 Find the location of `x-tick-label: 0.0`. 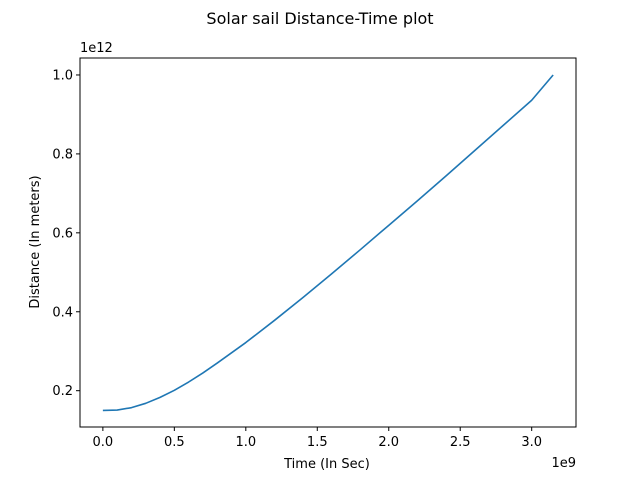

x-tick-label: 0.0 is located at coordinates (103, 442).